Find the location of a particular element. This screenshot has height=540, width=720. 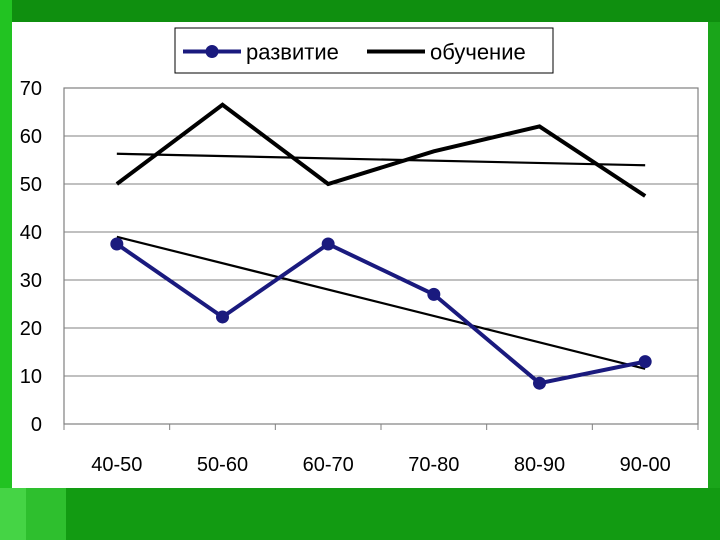

y-tick-label: 40 is located at coordinates (31, 233).